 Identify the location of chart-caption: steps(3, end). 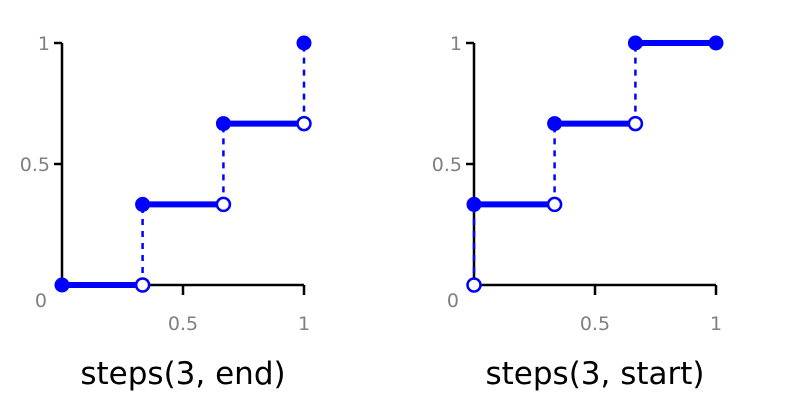
(182, 374).